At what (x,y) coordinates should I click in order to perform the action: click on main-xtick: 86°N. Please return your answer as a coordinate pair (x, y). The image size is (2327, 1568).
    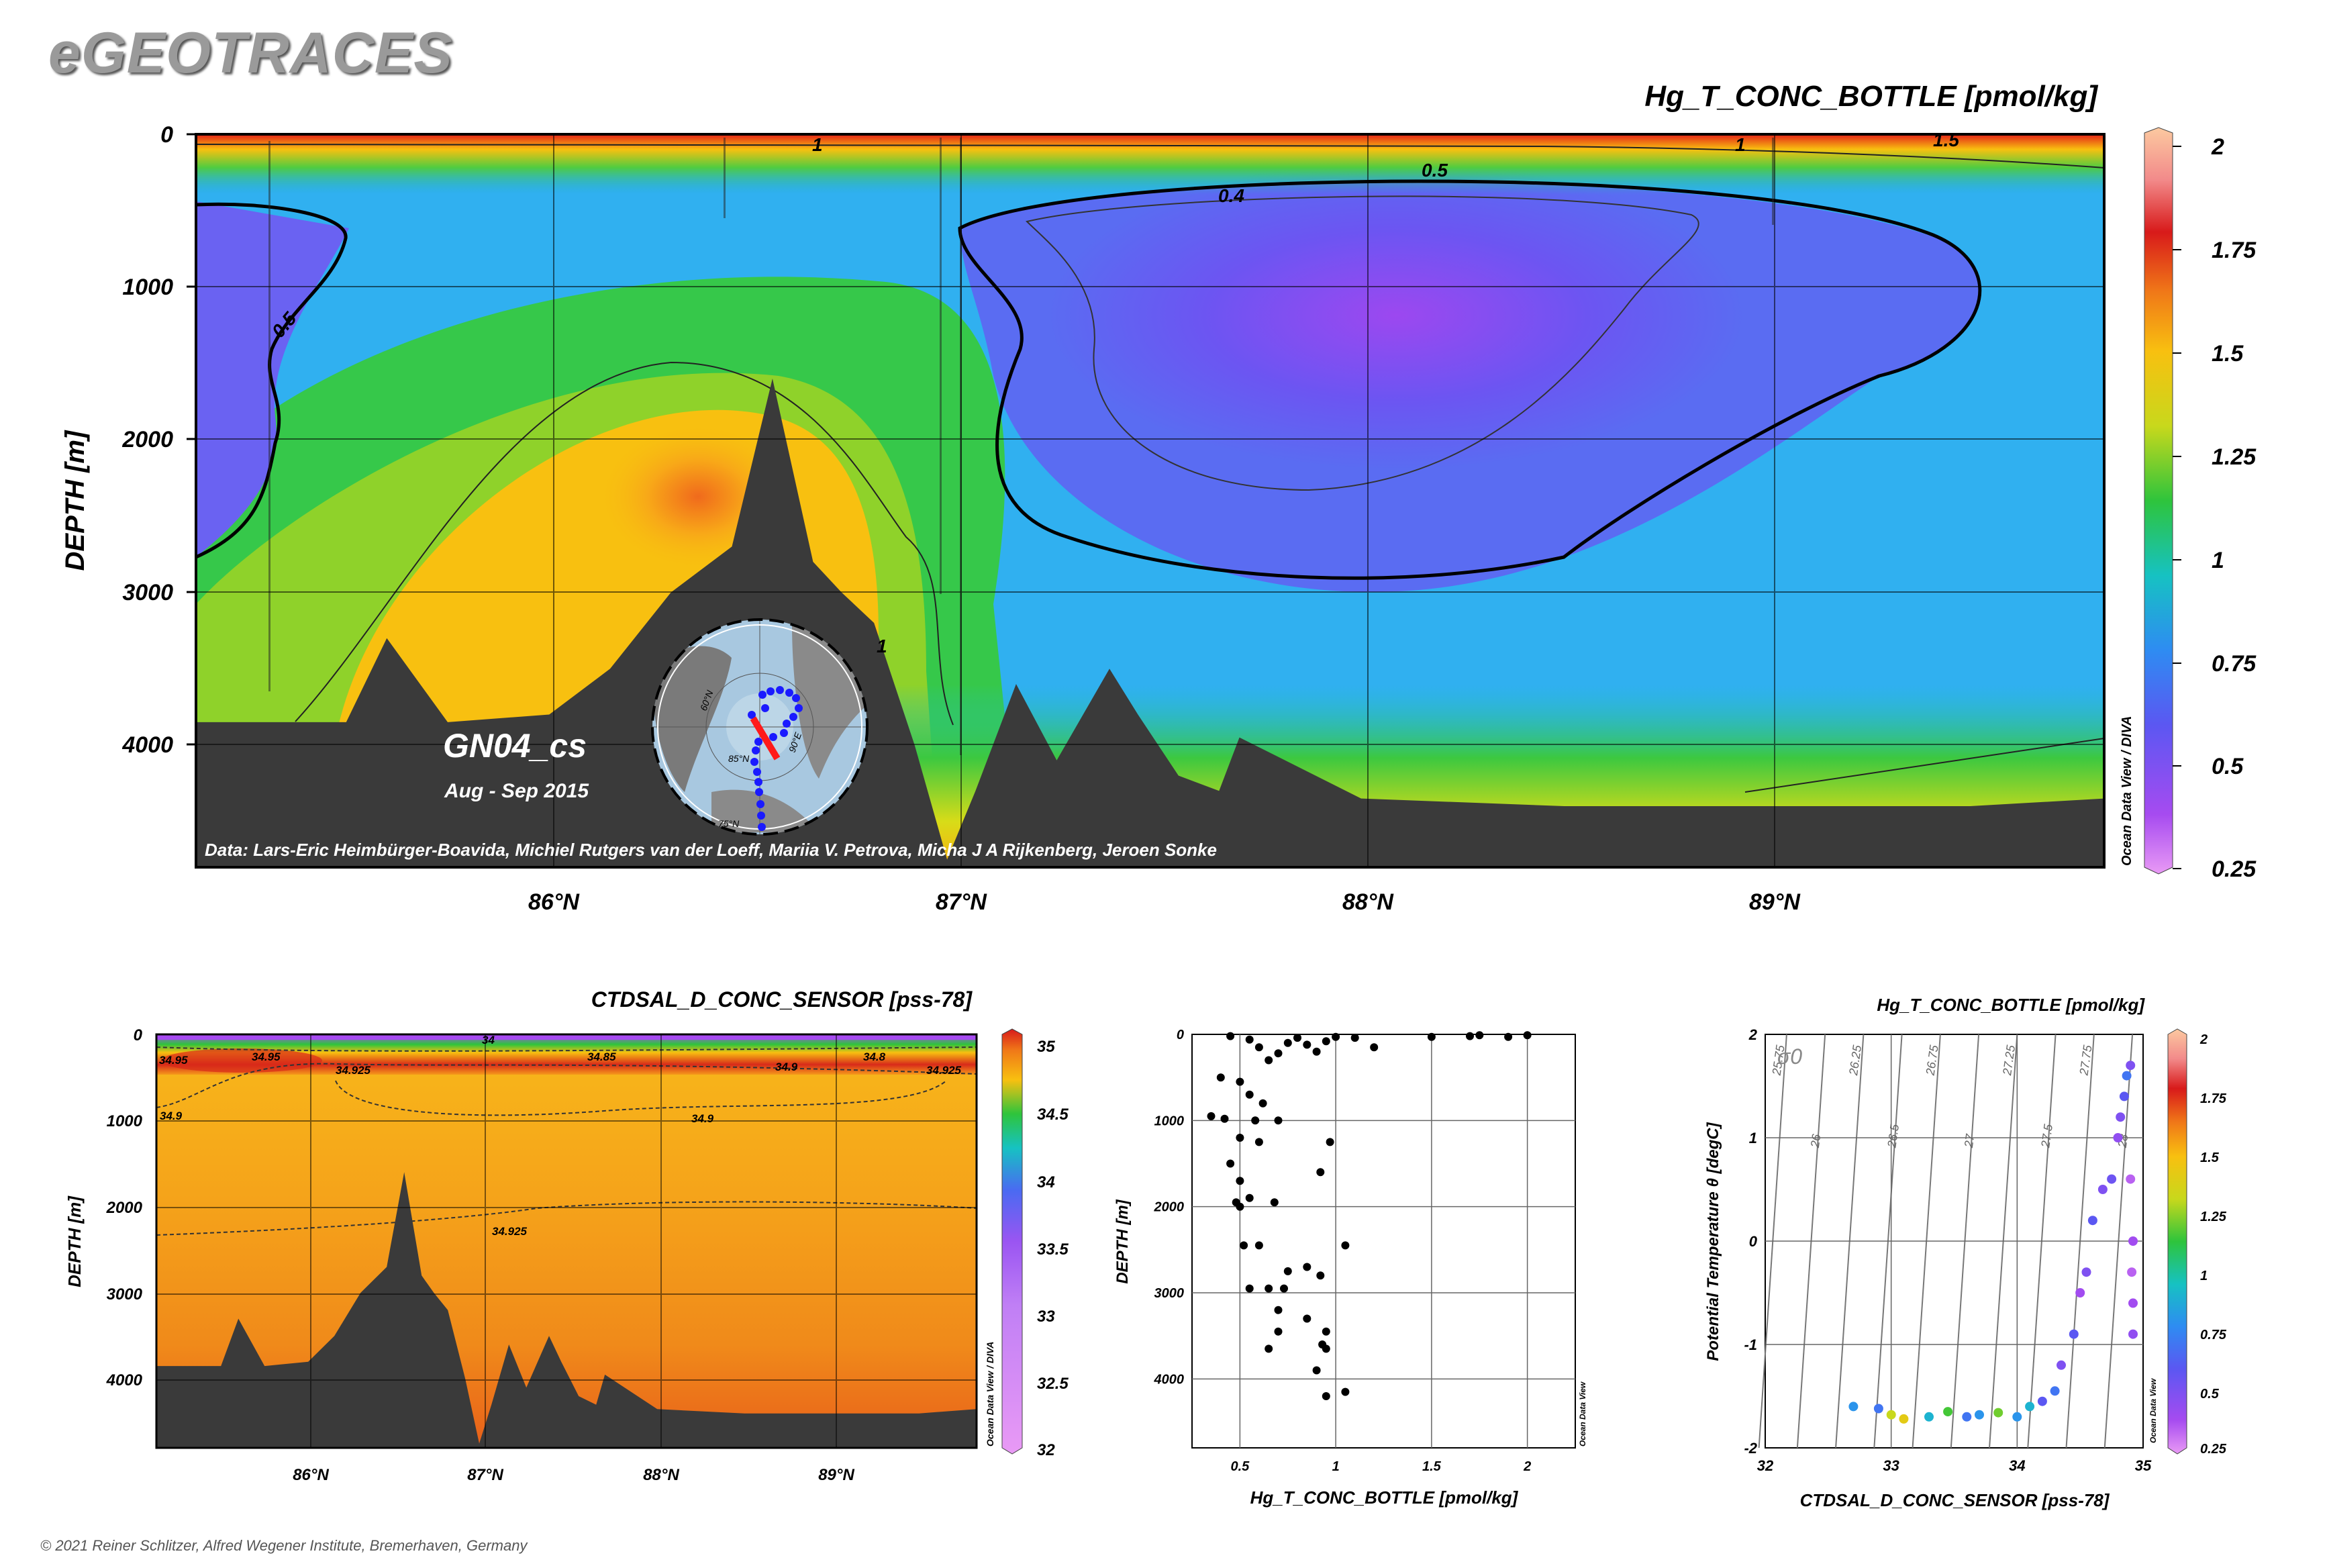
    Looking at the image, I should click on (554, 902).